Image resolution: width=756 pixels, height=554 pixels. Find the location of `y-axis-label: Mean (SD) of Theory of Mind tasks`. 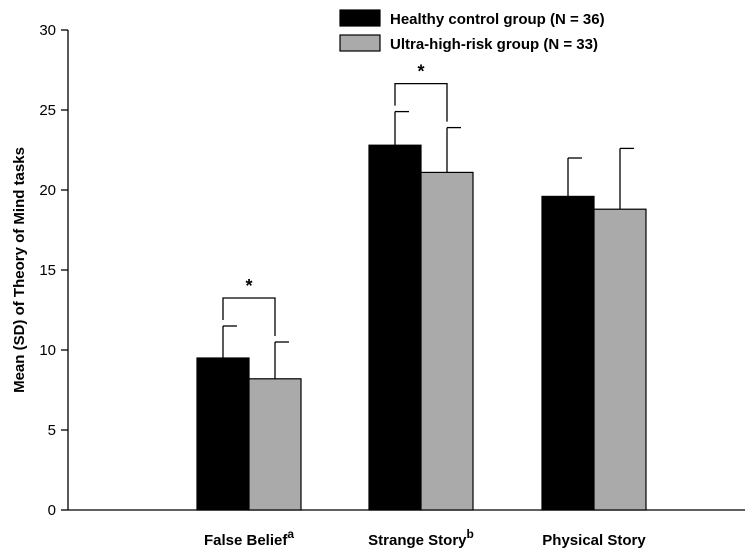

y-axis-label: Mean (SD) of Theory of Mind tasks is located at coordinates (19, 270).